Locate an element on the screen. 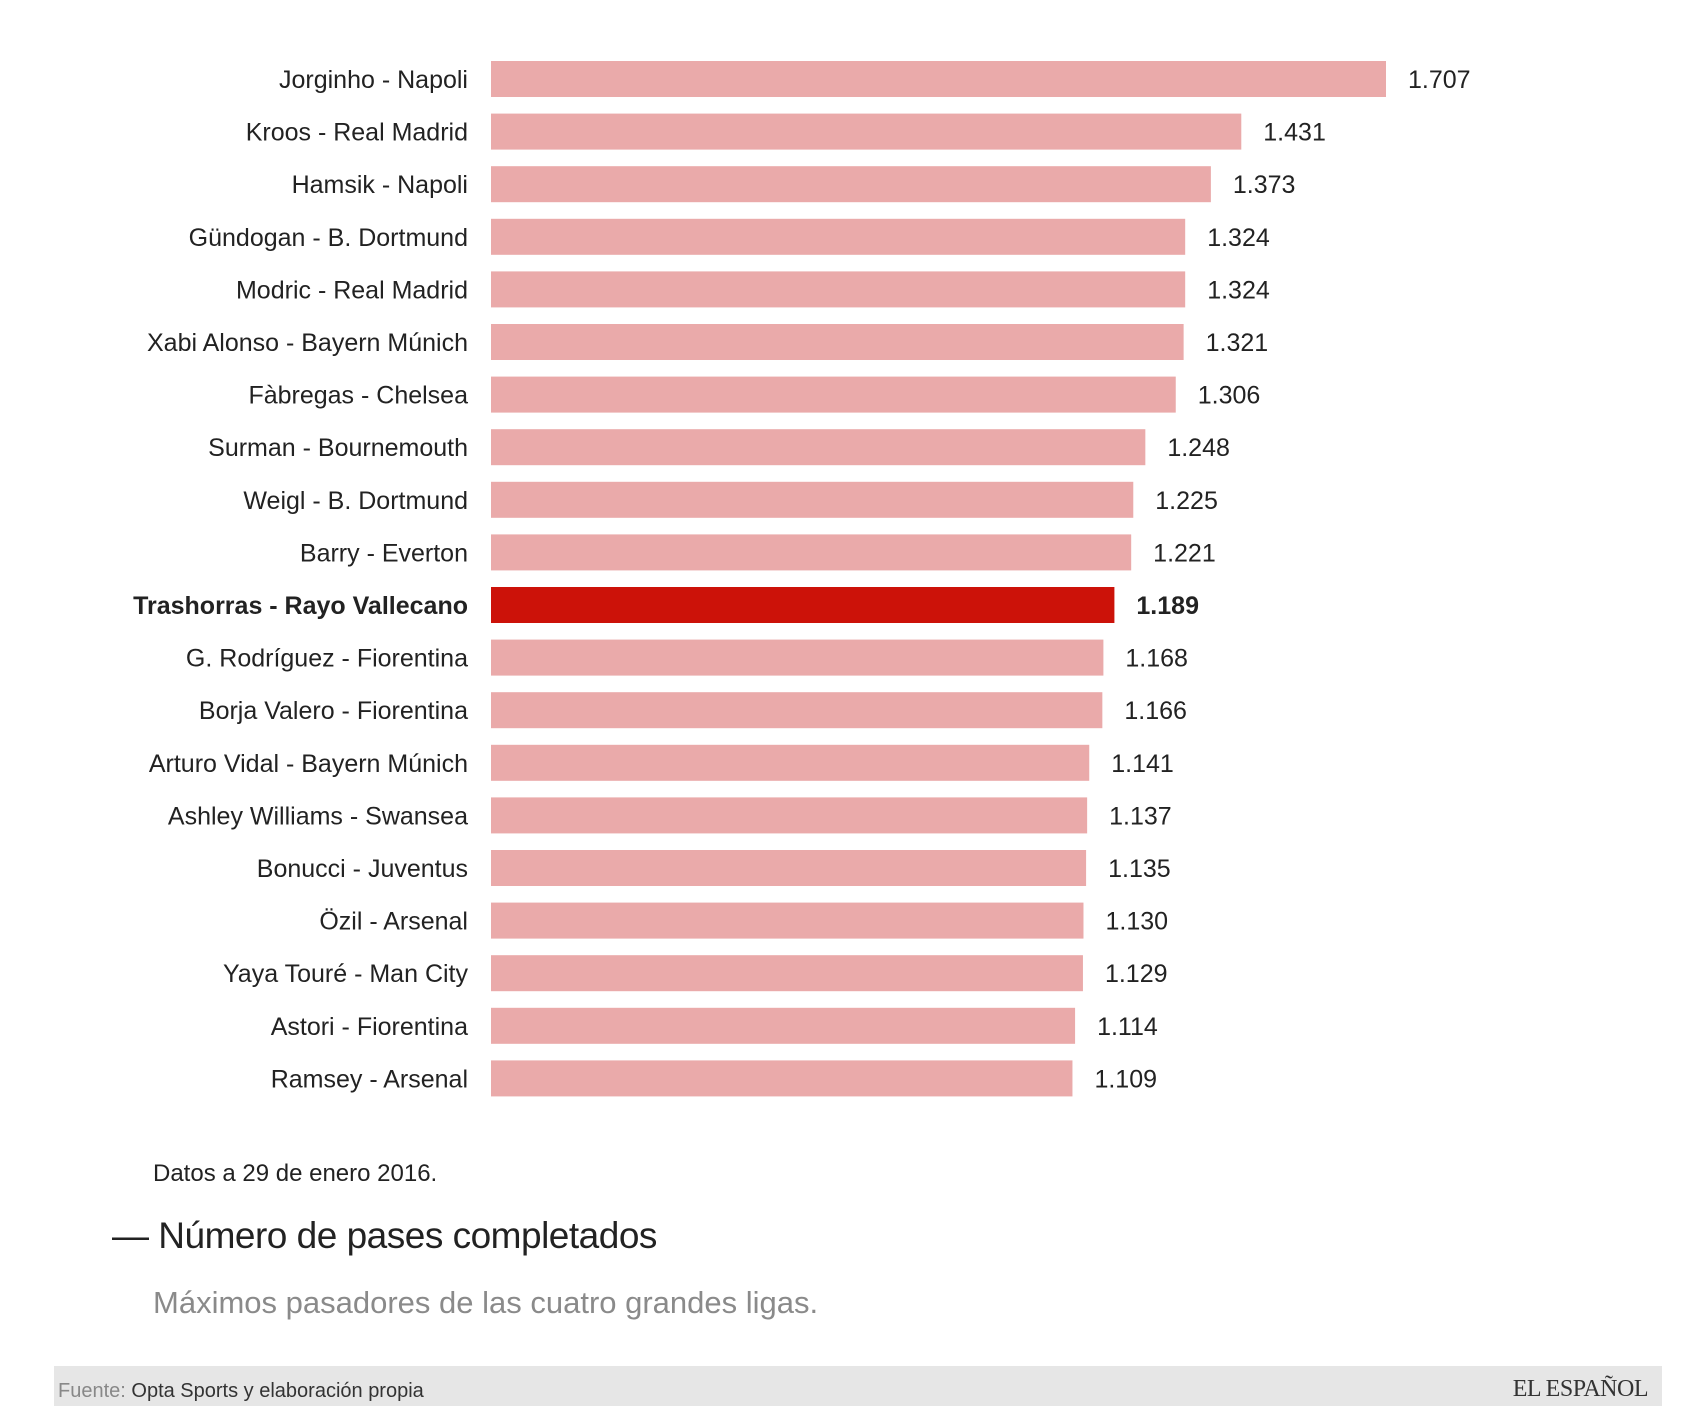 This screenshot has width=1706, height=1406. category-label: Ashley Williams - Swansea is located at coordinates (318, 816).